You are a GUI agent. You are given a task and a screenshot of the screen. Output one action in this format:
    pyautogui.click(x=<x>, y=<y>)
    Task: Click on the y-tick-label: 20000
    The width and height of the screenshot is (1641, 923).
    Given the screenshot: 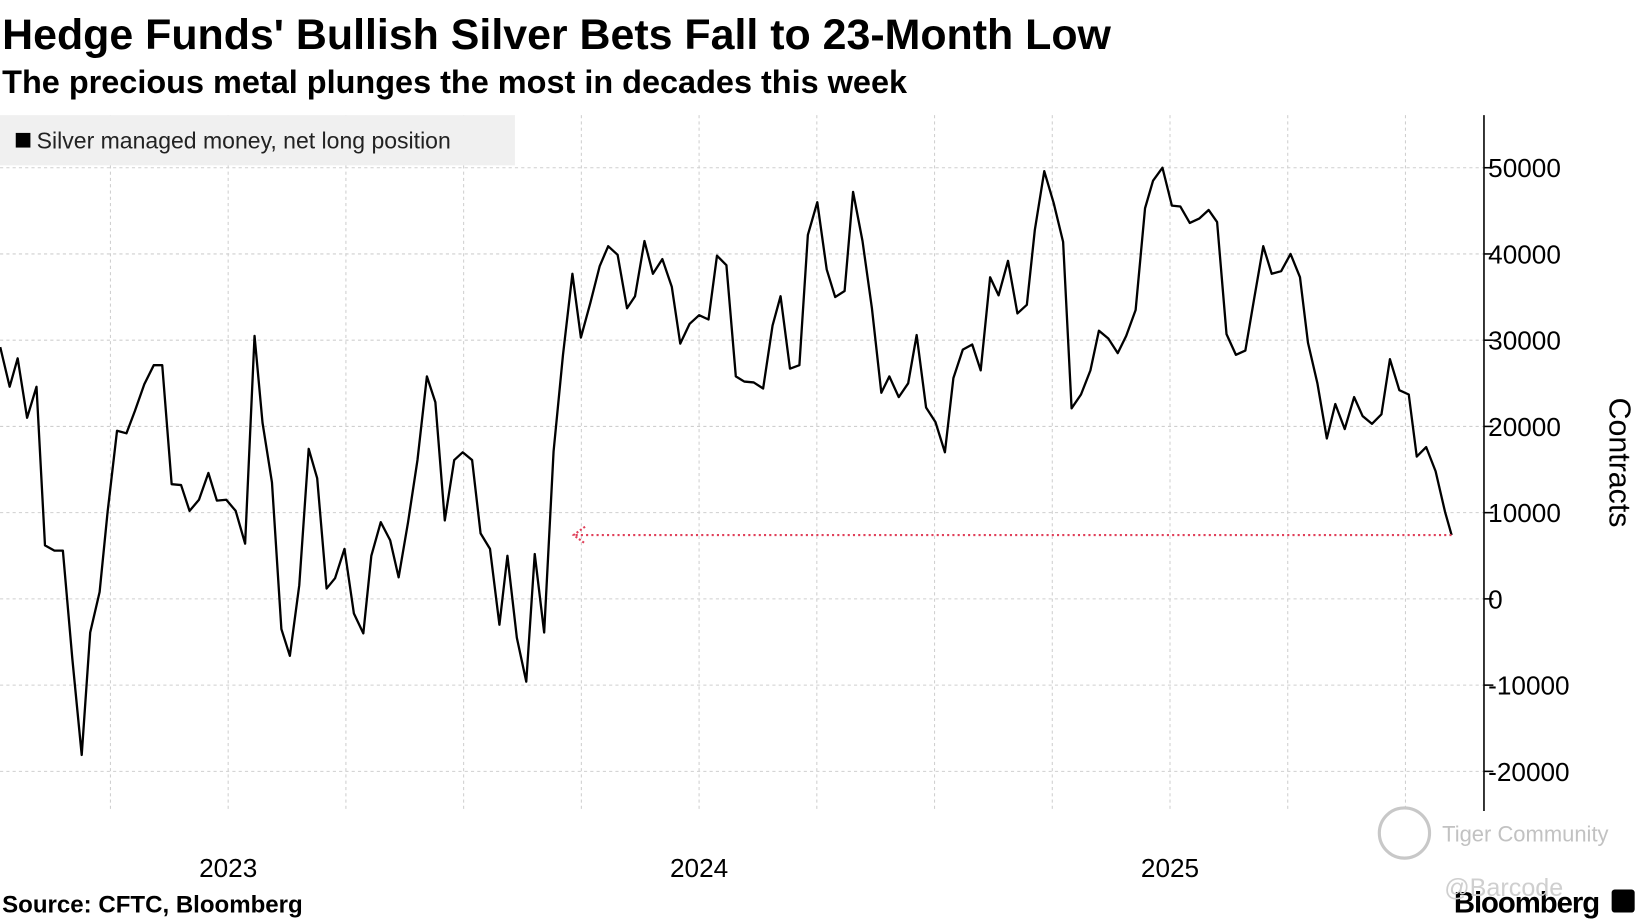 What is the action you would take?
    pyautogui.click(x=1524, y=427)
    